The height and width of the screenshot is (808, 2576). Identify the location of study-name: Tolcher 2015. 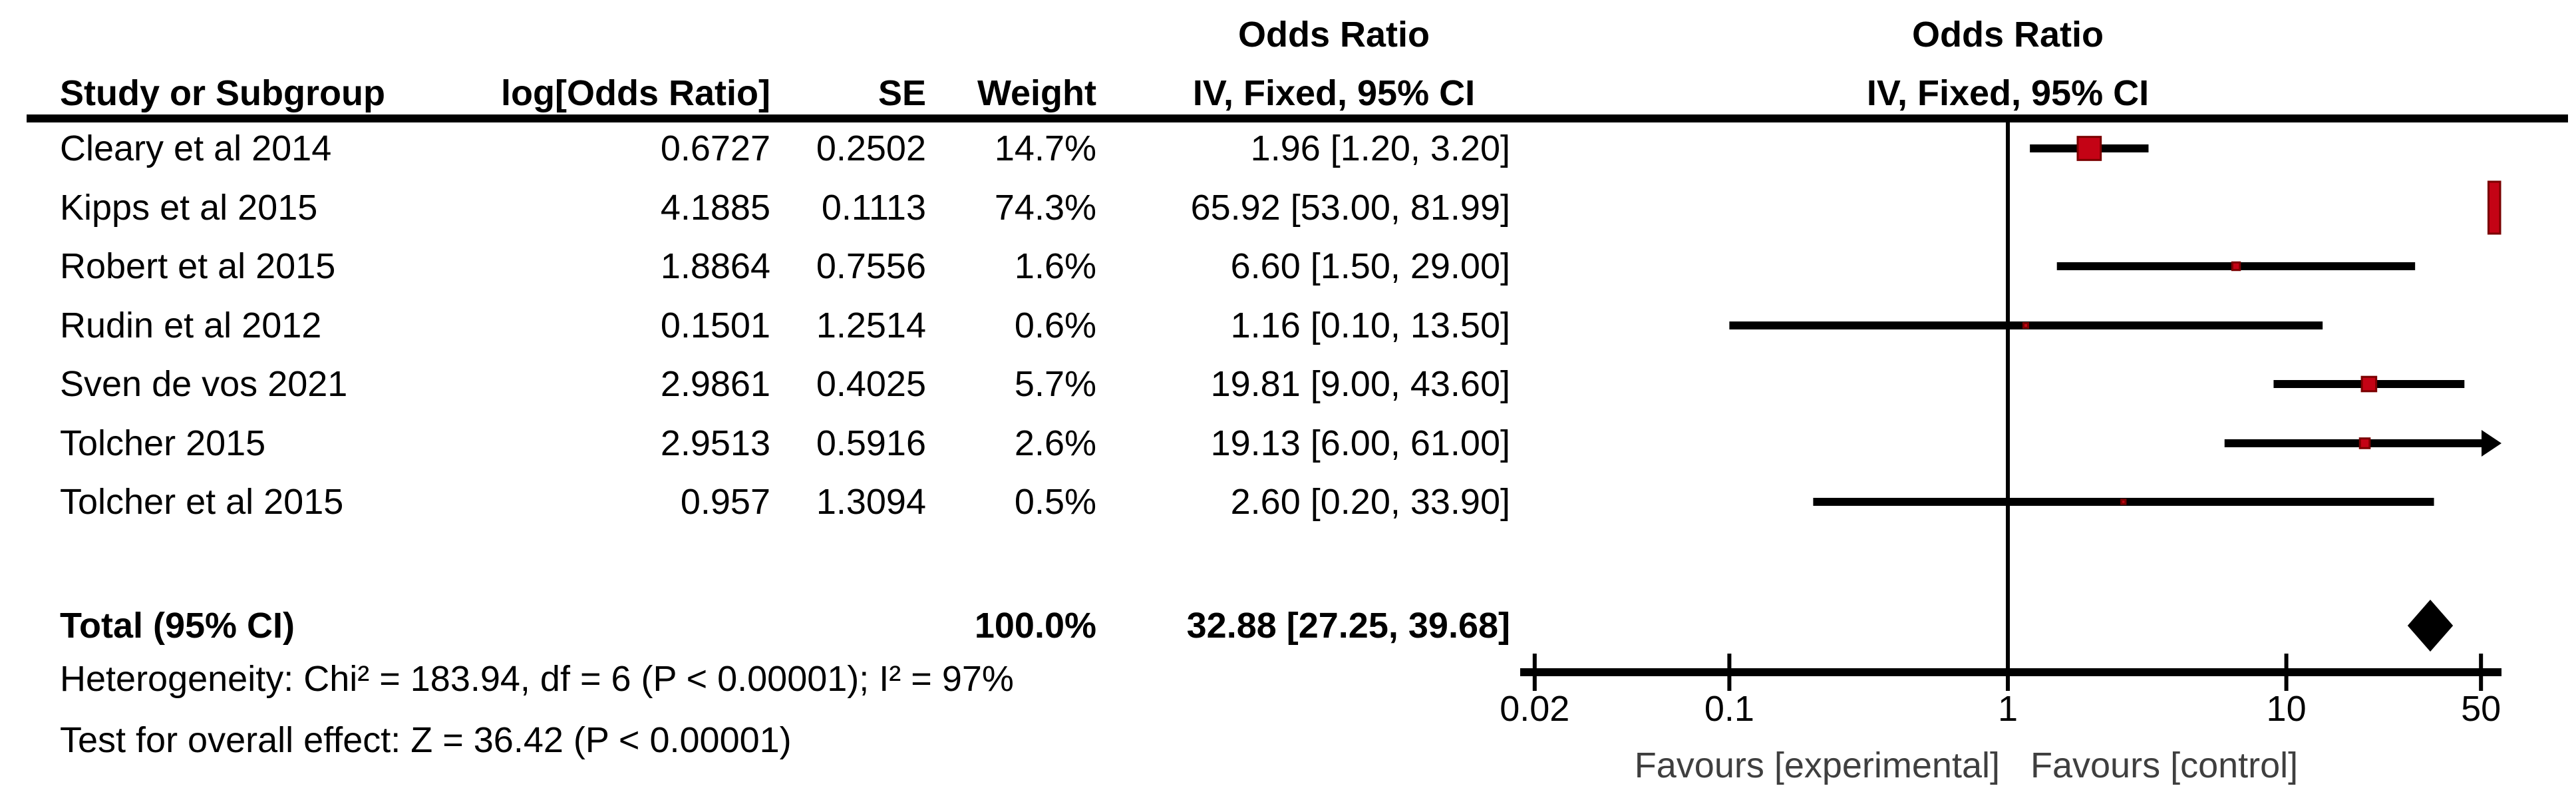
(163, 443).